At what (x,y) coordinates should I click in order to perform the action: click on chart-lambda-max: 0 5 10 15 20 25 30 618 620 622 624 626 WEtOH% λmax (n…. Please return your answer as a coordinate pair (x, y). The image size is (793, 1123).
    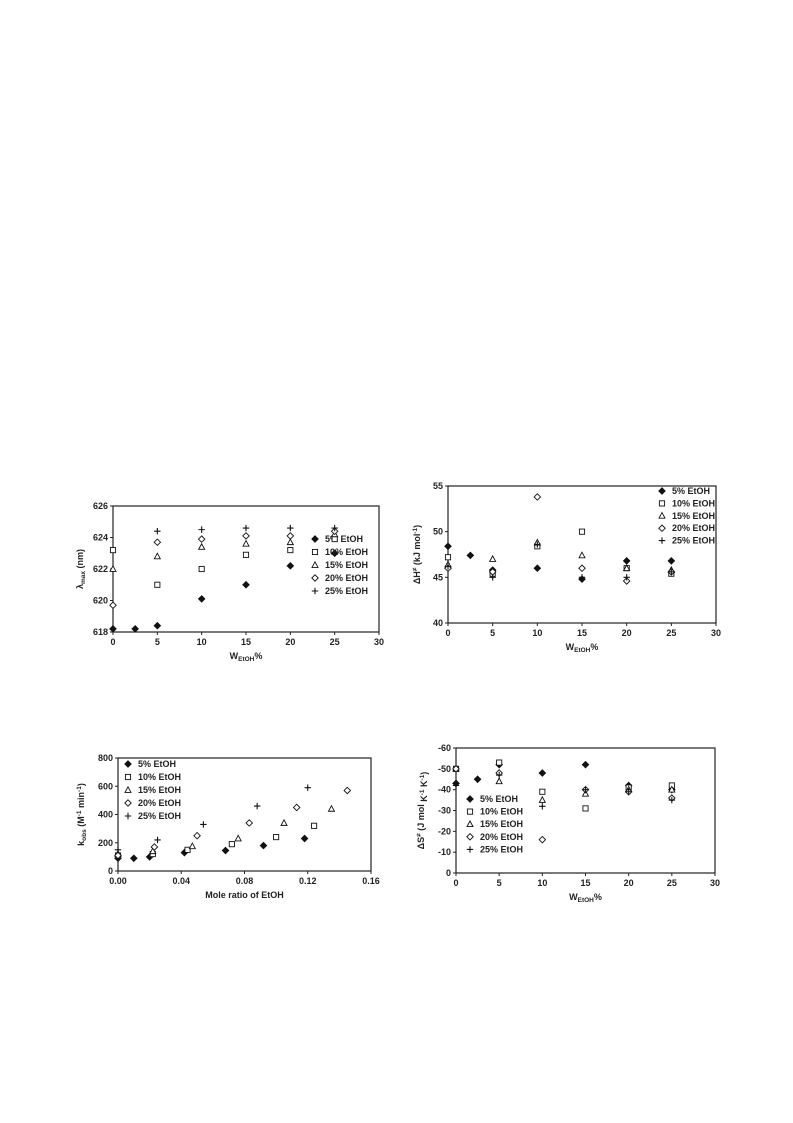
    Looking at the image, I should click on (229, 582).